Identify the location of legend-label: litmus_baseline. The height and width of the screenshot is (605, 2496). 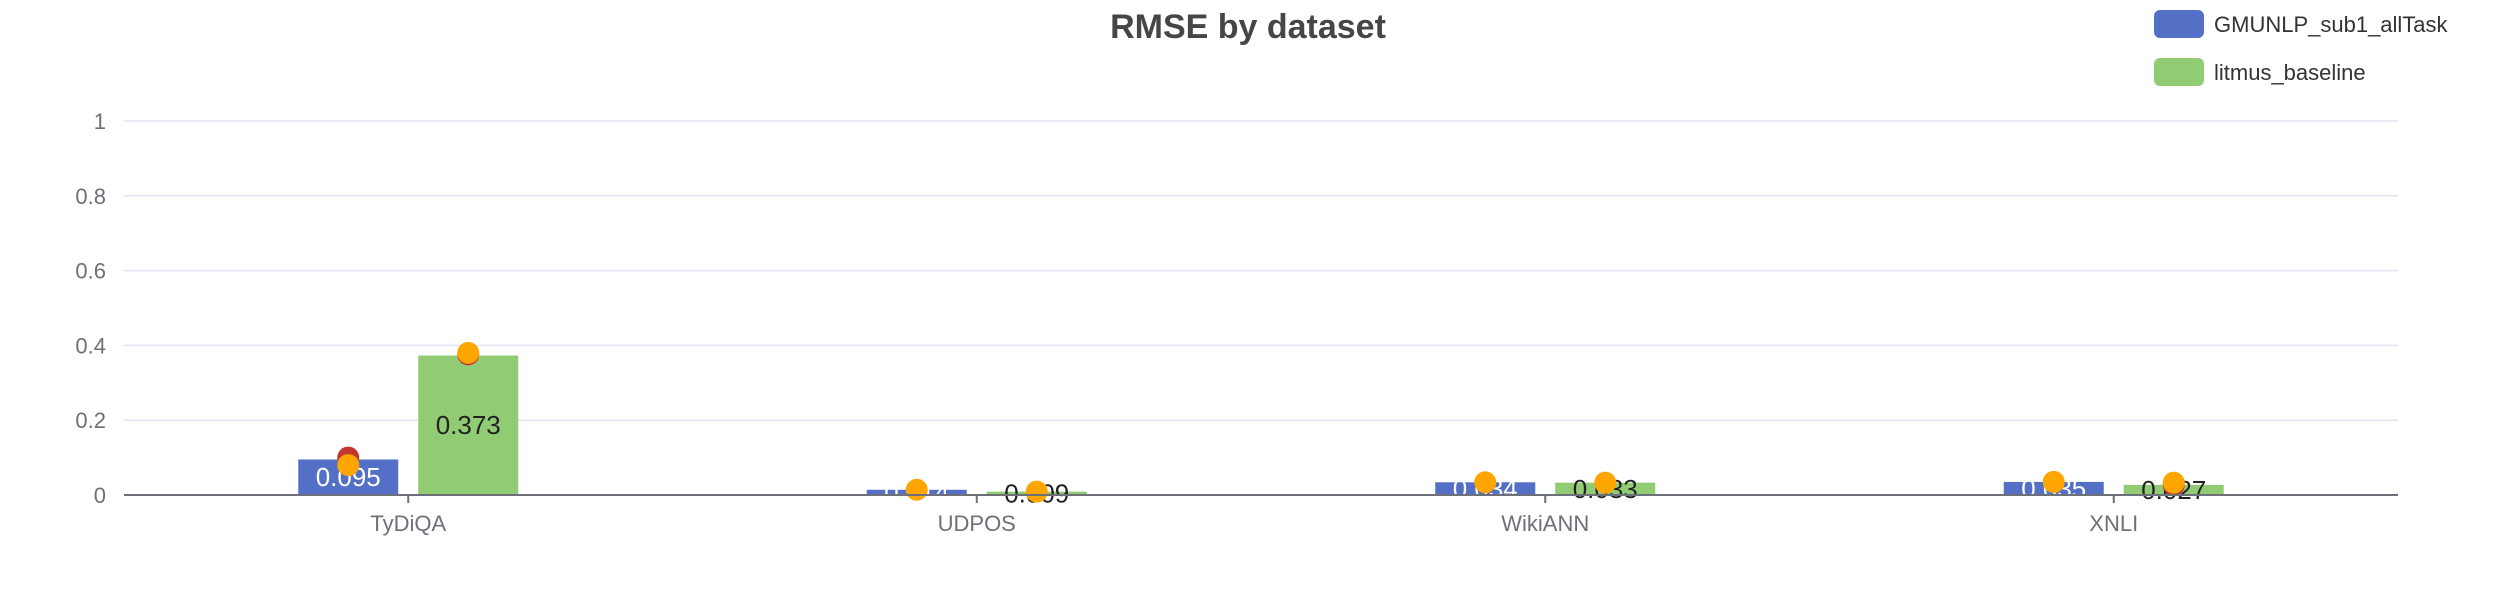
(2290, 72).